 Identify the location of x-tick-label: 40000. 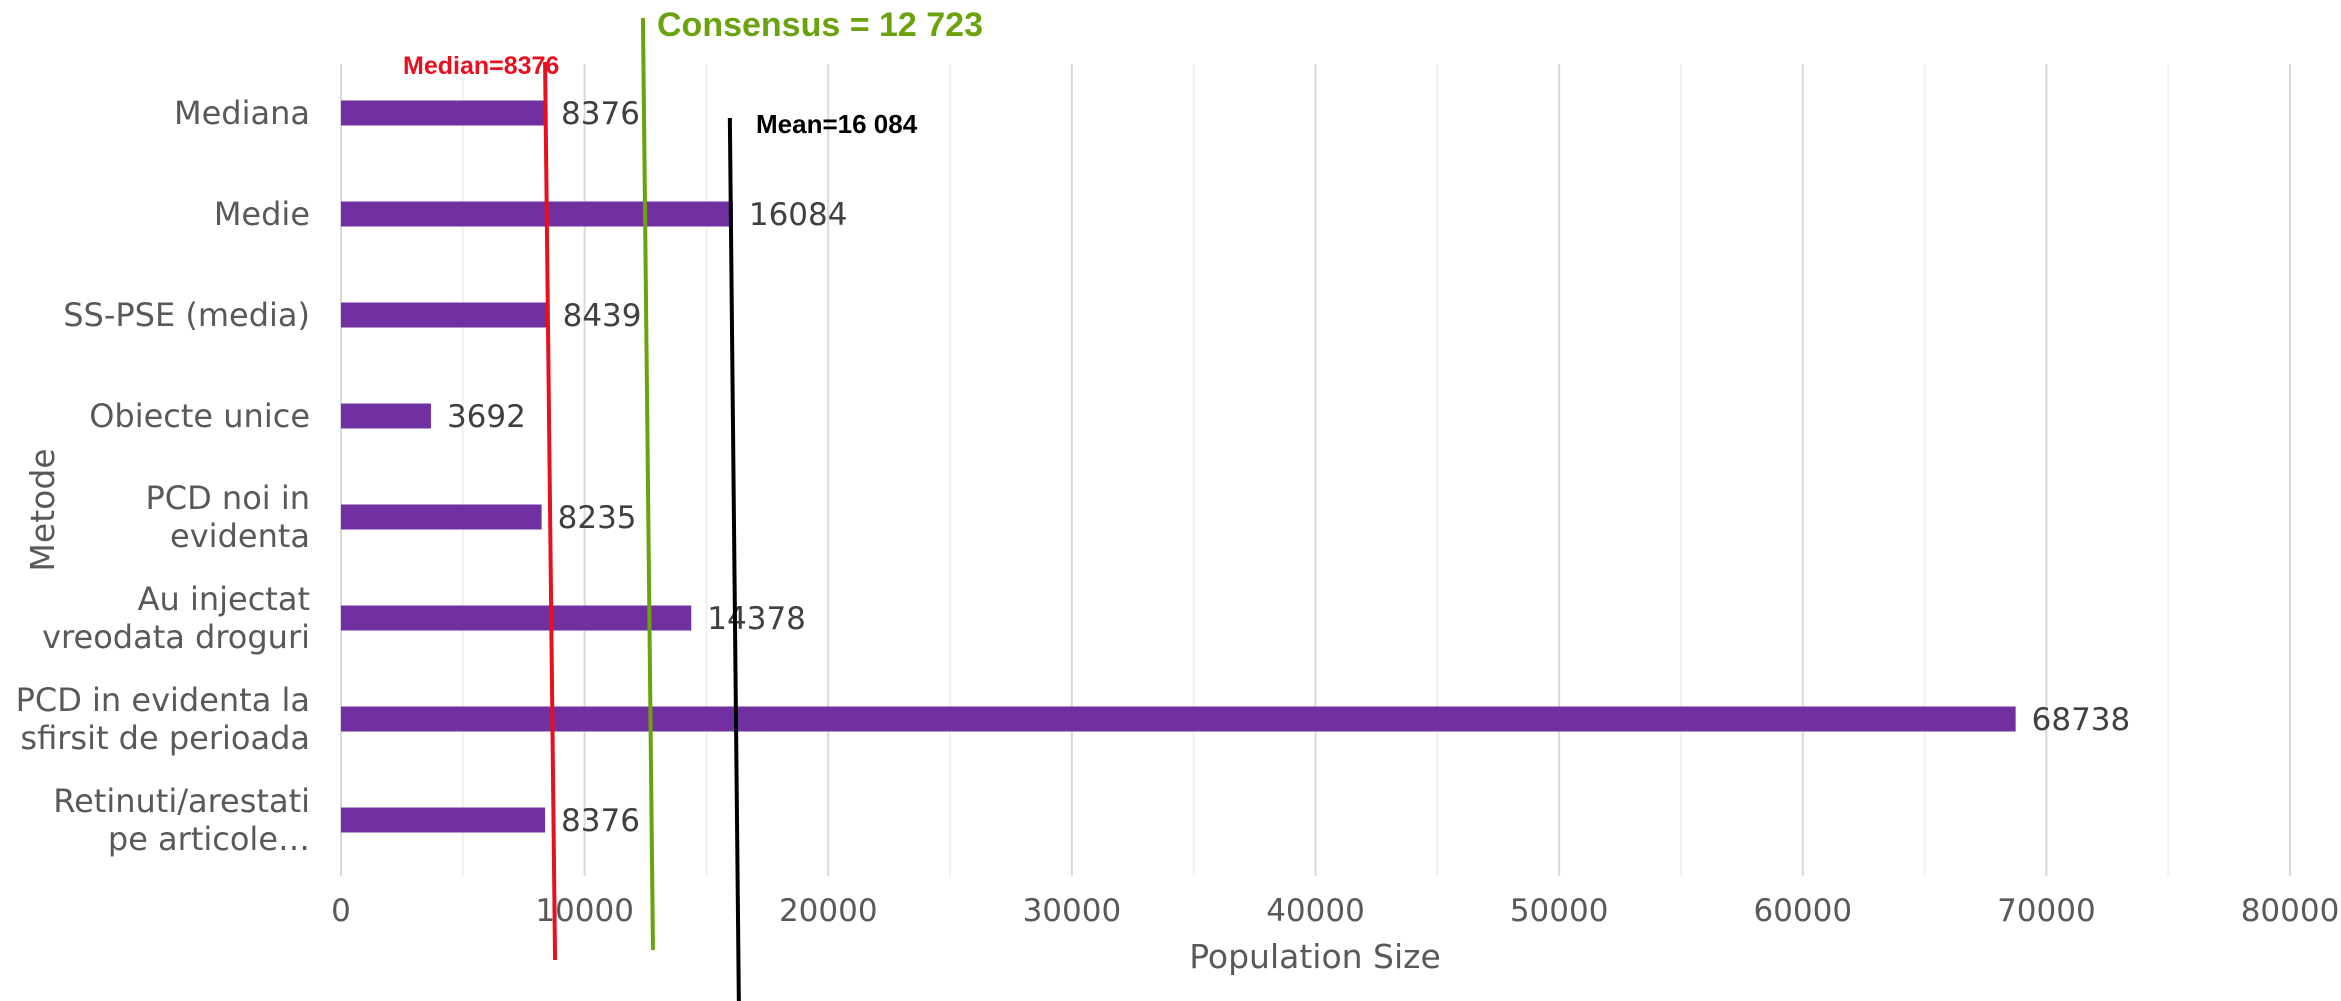
(1315, 911).